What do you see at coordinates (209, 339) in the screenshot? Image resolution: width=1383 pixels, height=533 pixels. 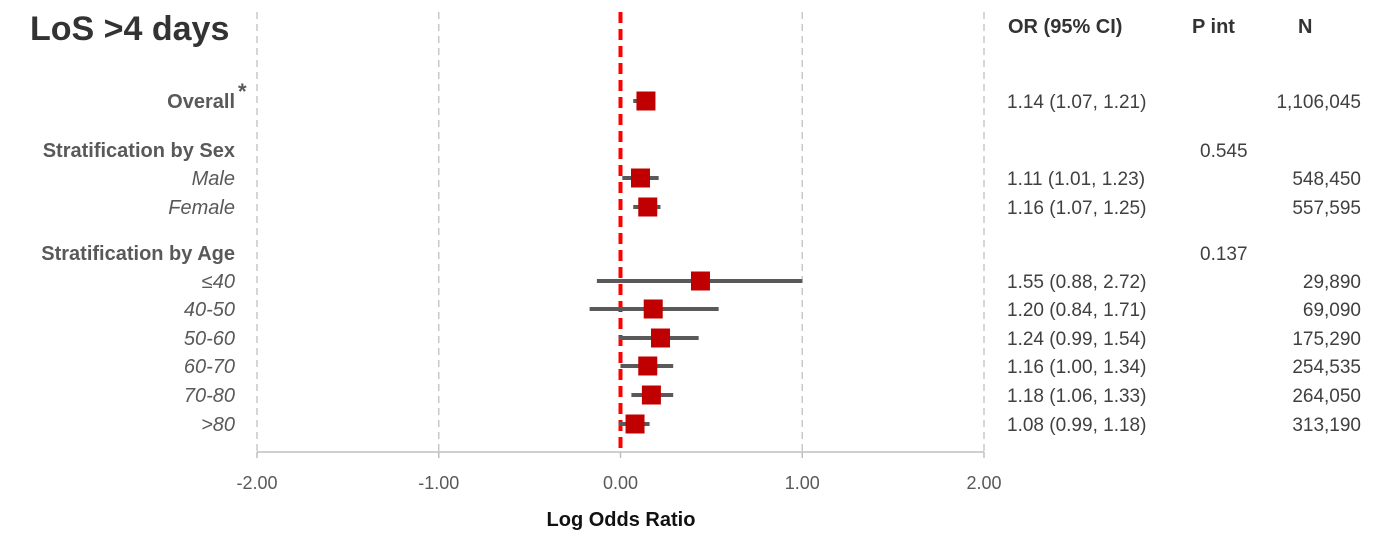 I see `row-sub-label: 50-60` at bounding box center [209, 339].